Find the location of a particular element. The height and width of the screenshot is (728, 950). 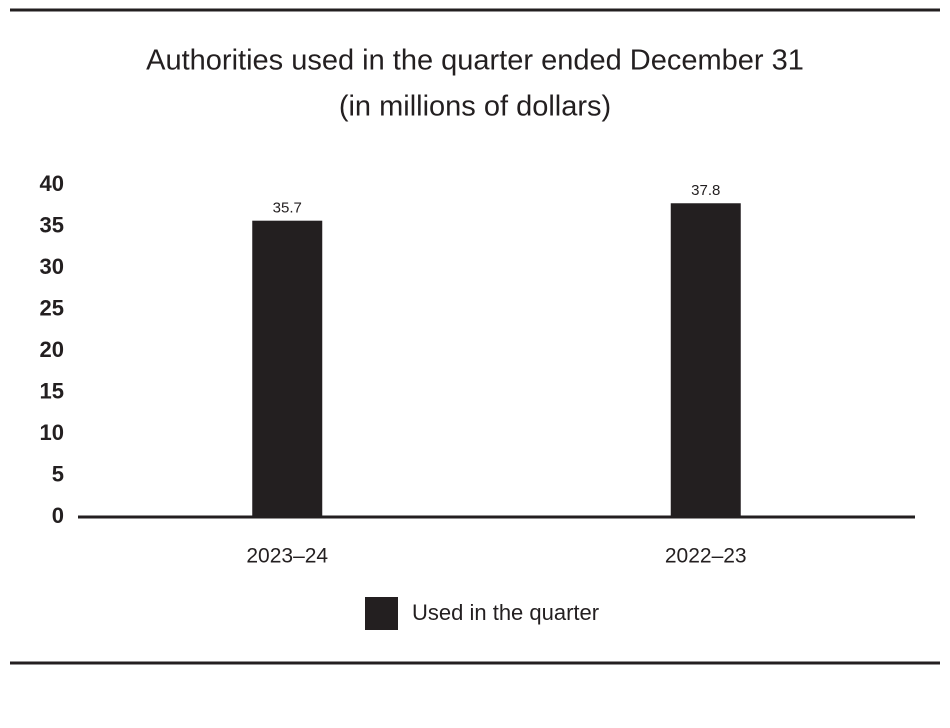

y-tick-label: 15 is located at coordinates (52, 390).